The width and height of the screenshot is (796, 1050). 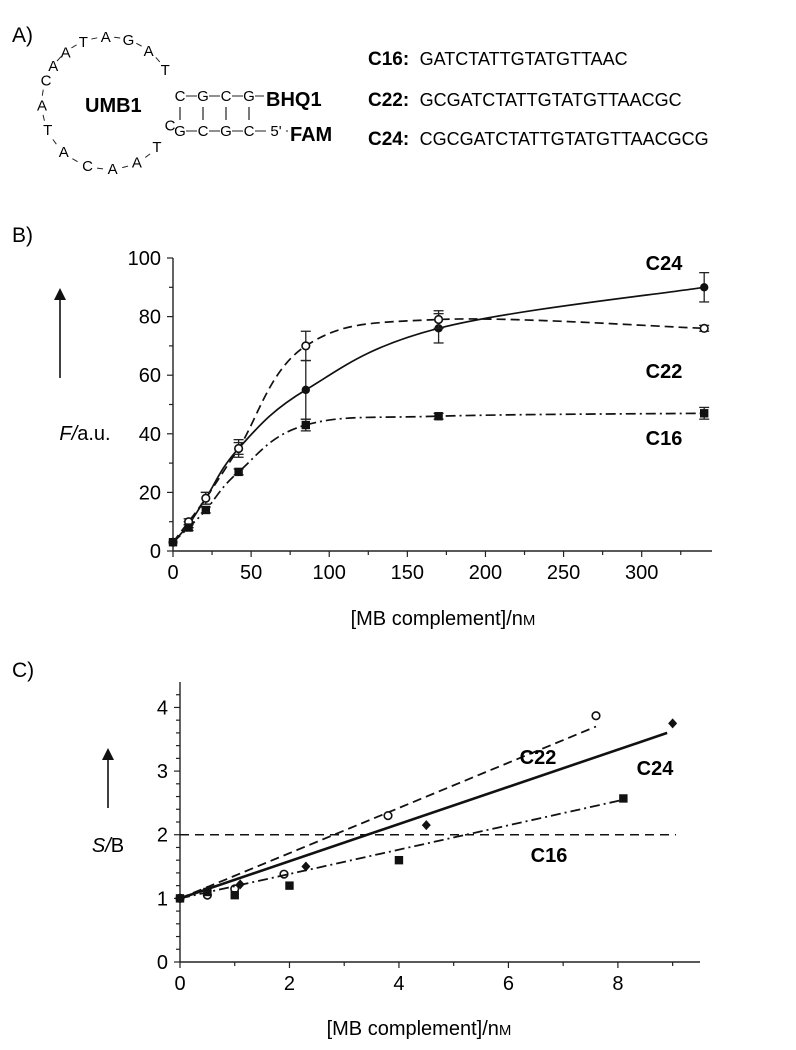 What do you see at coordinates (485, 573) in the screenshot?
I see `x-tick-label: 200` at bounding box center [485, 573].